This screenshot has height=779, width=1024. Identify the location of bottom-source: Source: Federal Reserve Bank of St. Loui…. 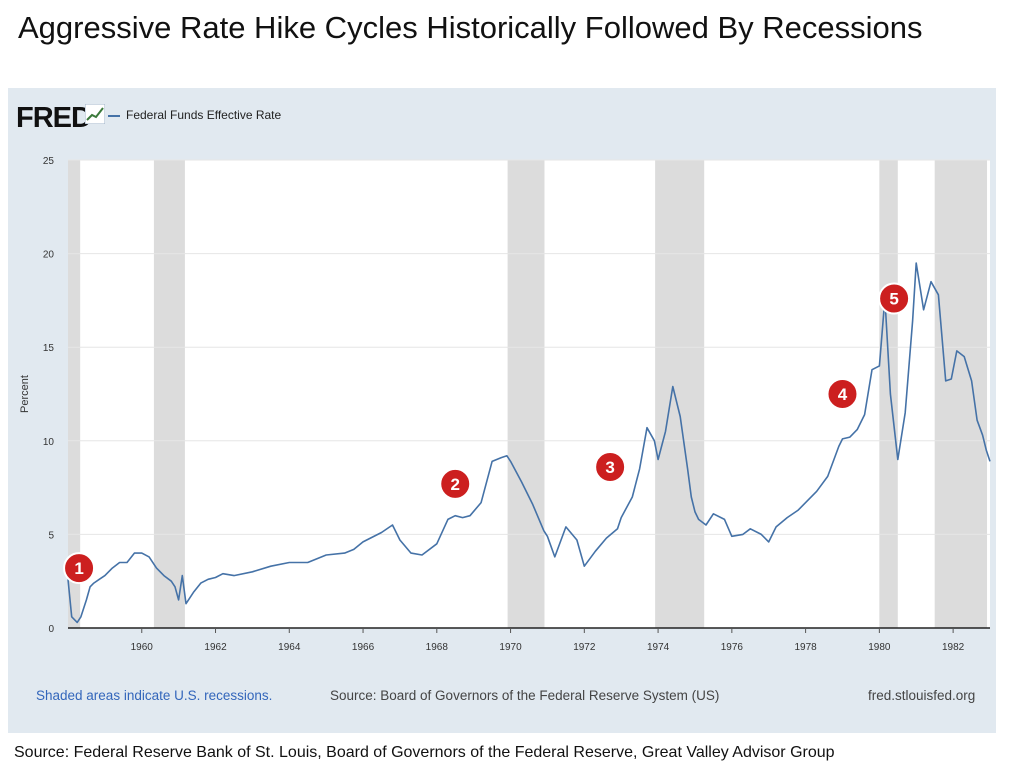
(424, 752).